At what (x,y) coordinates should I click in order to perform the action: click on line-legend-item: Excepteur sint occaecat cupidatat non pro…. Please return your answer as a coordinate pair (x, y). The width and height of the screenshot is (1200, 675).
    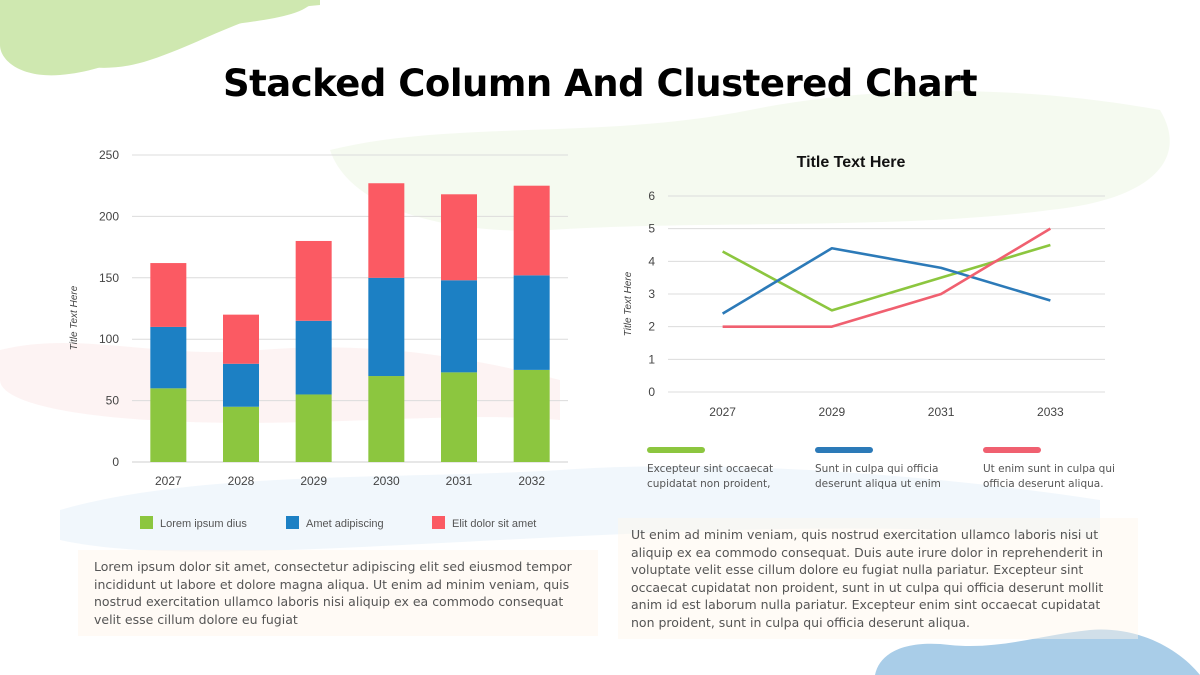
    Looking at the image, I should click on (717, 469).